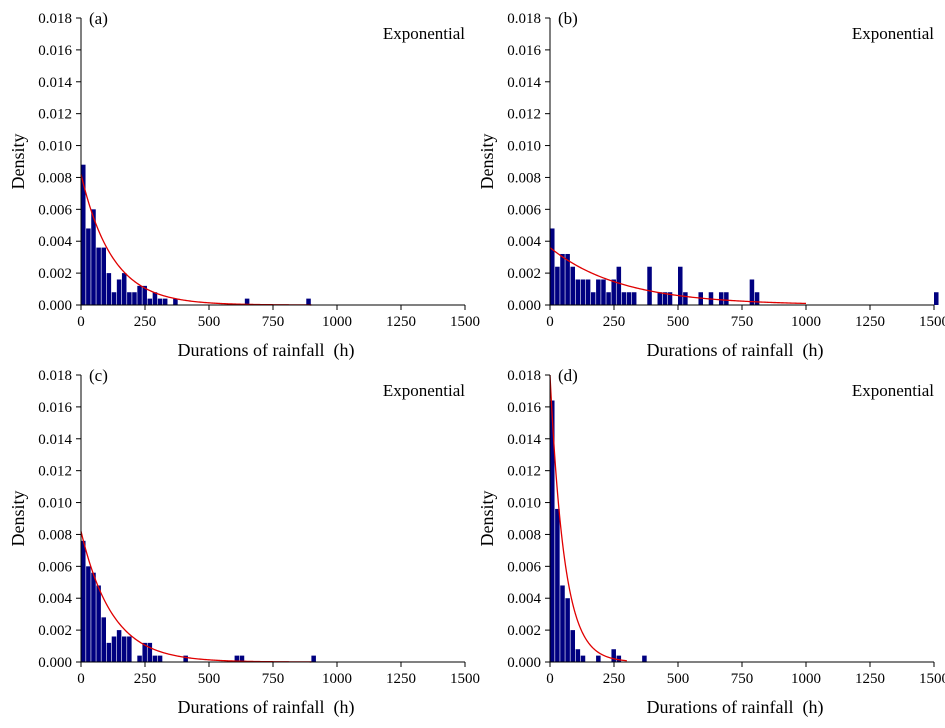  What do you see at coordinates (568, 18) in the screenshot?
I see `panel-label: (b)` at bounding box center [568, 18].